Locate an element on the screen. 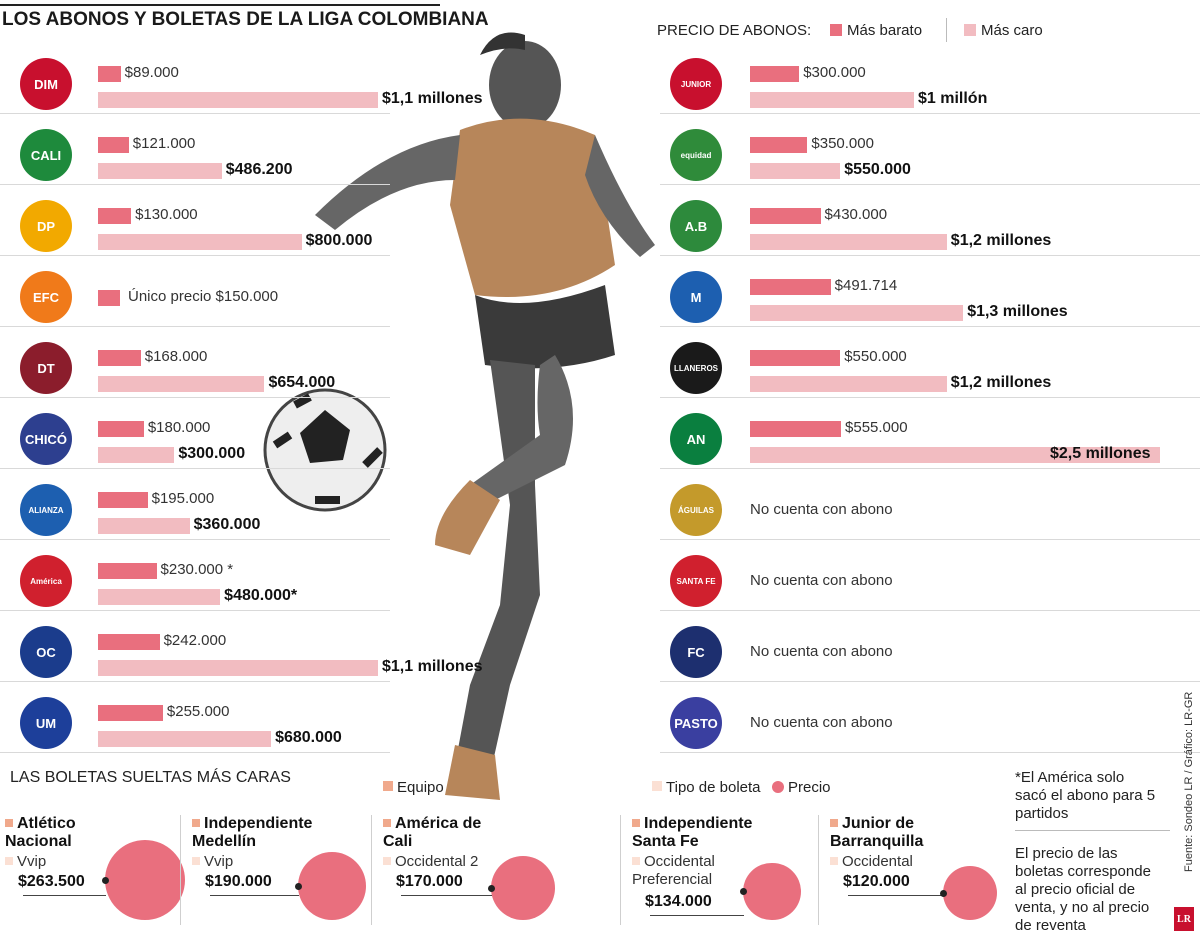 This screenshot has width=1200, height=945. boleta-price: $170.000 is located at coordinates (429, 881).